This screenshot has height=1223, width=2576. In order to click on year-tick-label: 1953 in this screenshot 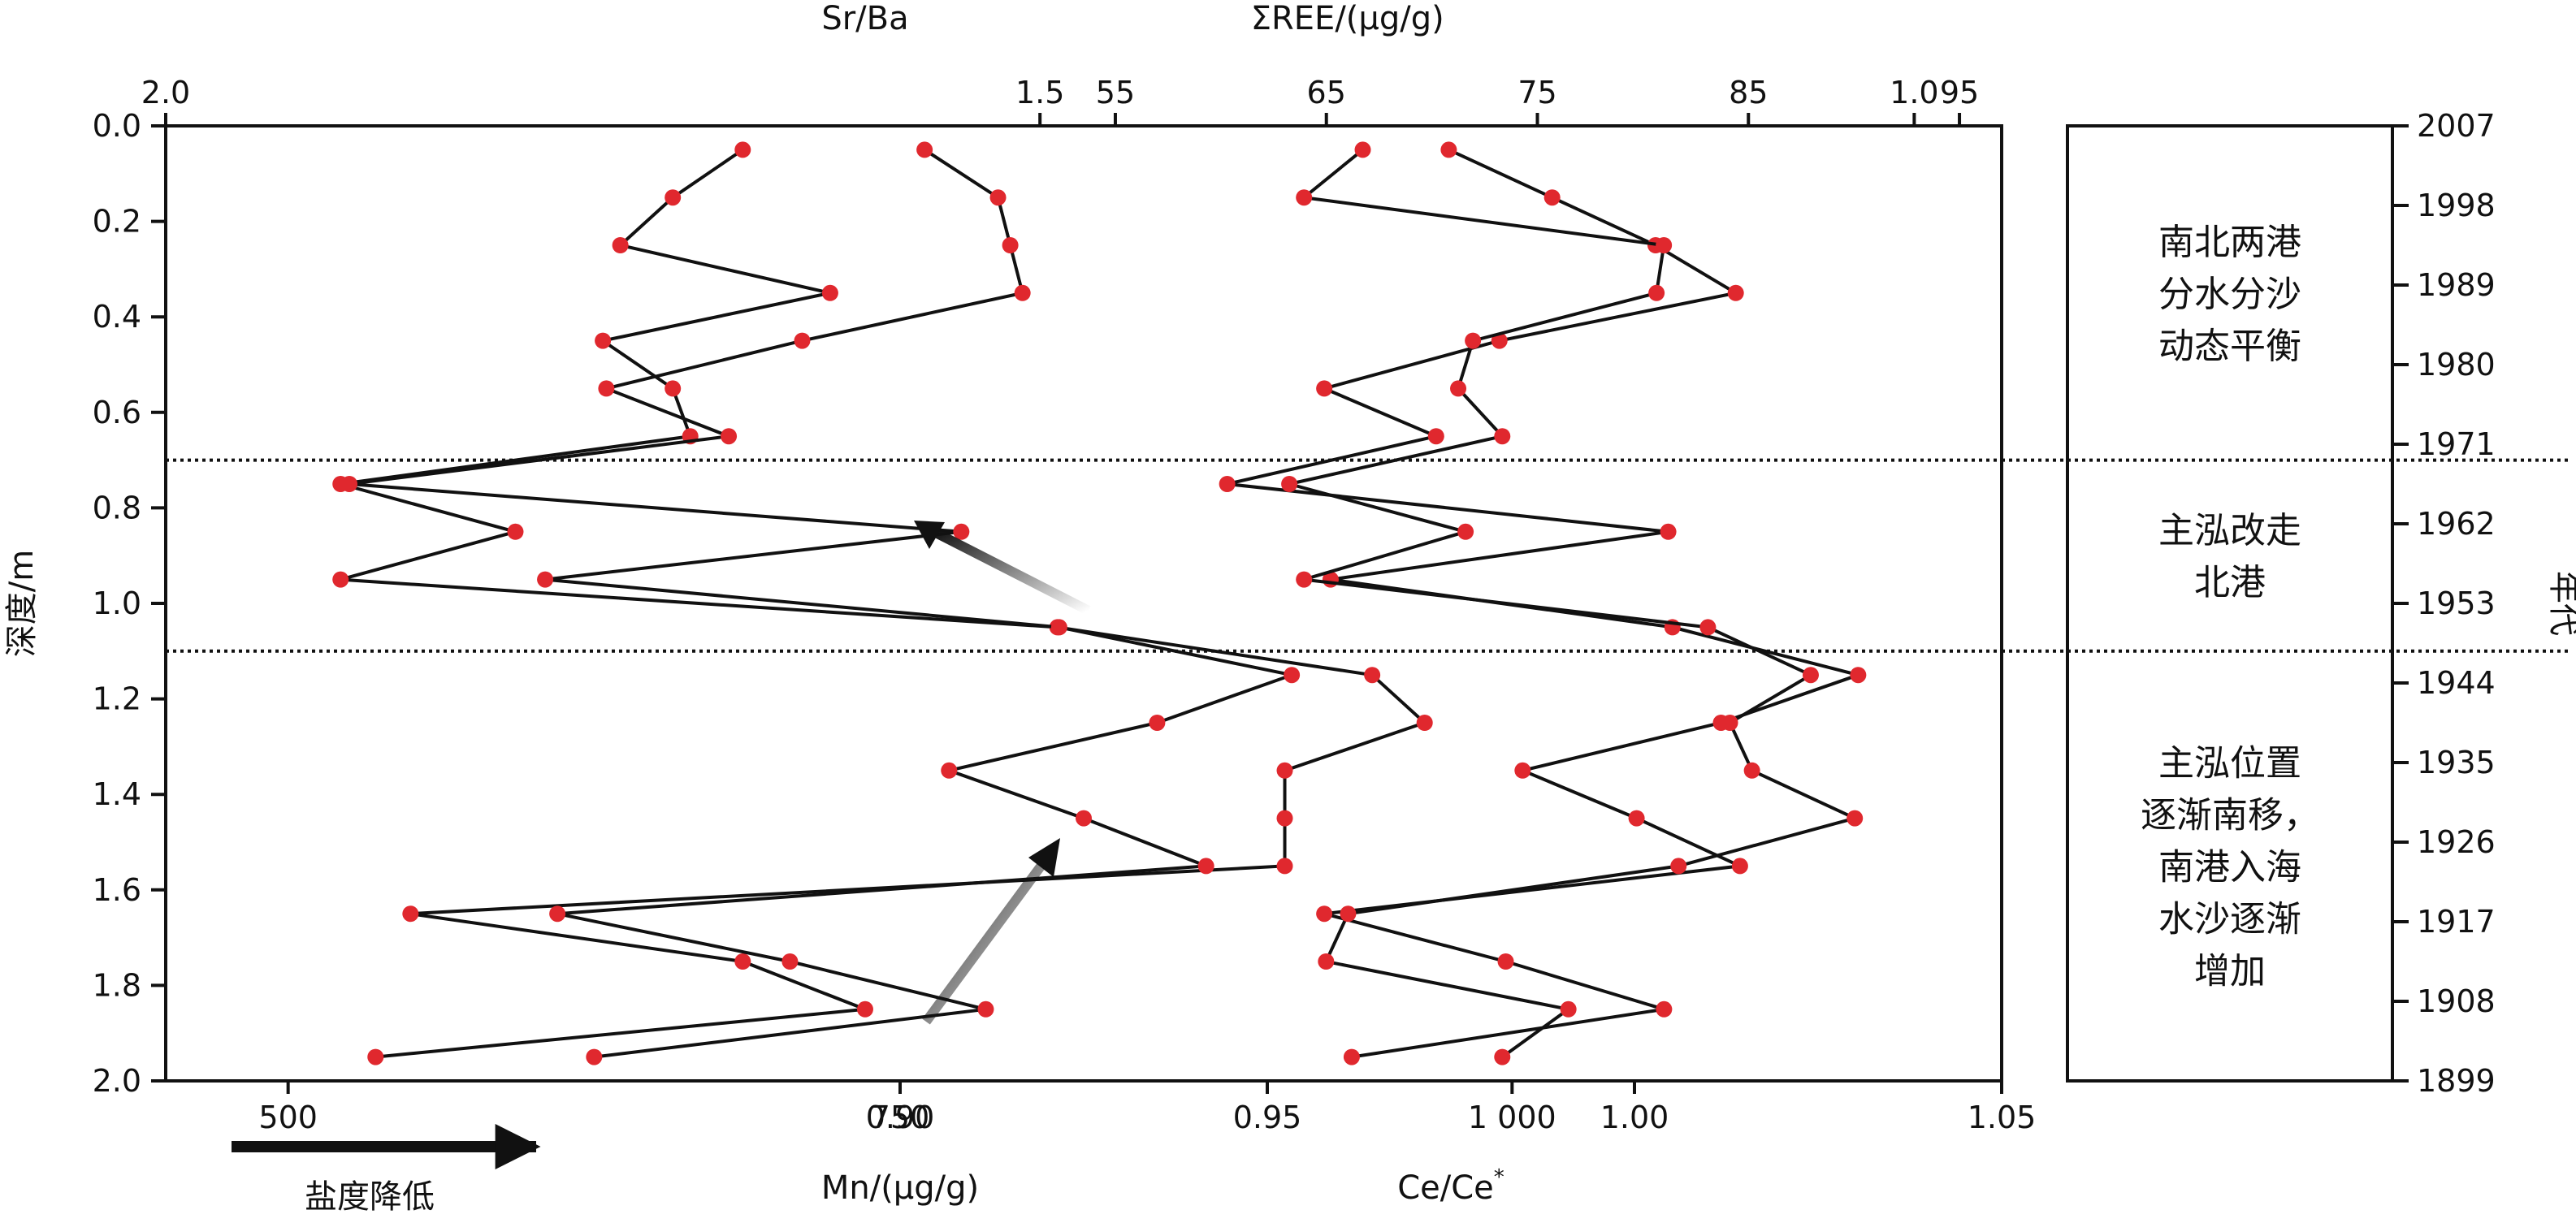, I will do `click(2456, 603)`.